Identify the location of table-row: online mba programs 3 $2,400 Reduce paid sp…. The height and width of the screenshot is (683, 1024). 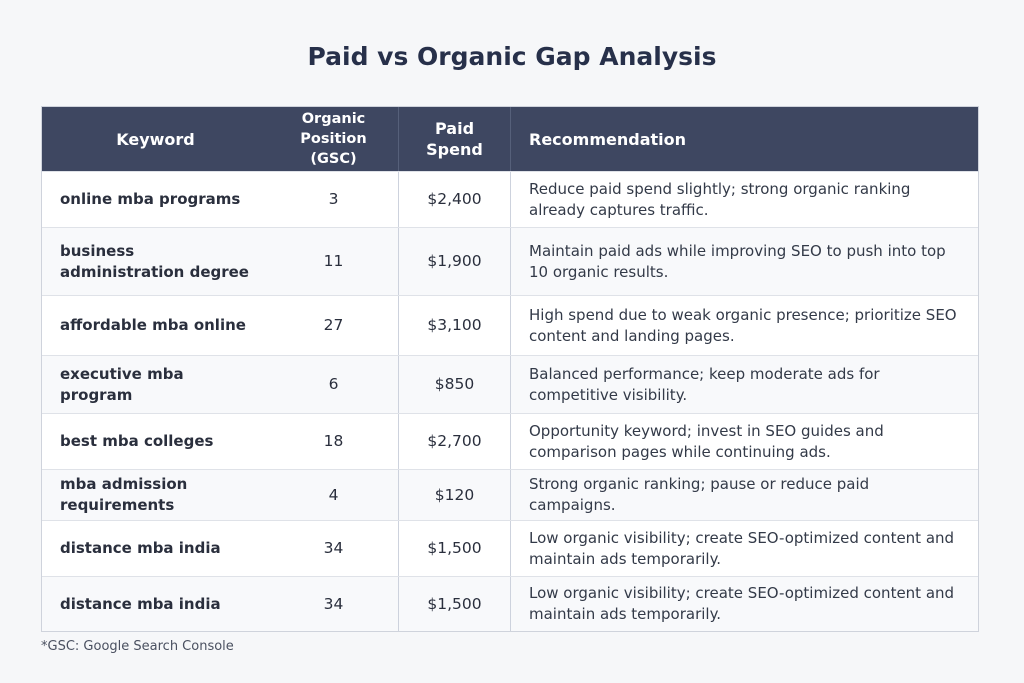
(510, 199).